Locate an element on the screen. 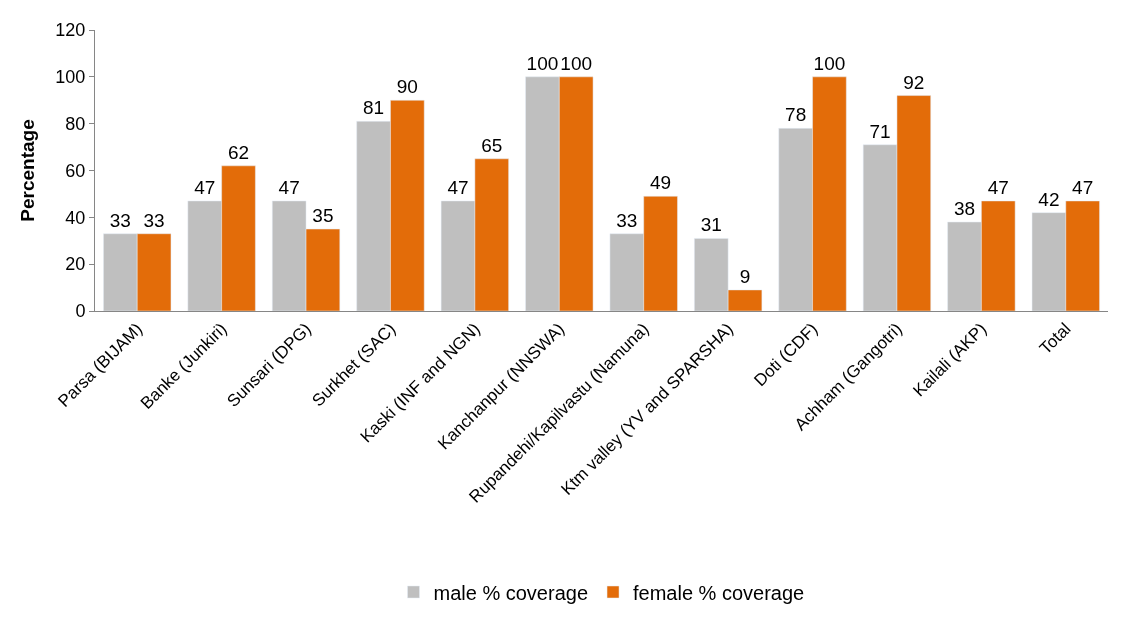 This screenshot has width=1133, height=629. data-label: 35 is located at coordinates (323, 216).